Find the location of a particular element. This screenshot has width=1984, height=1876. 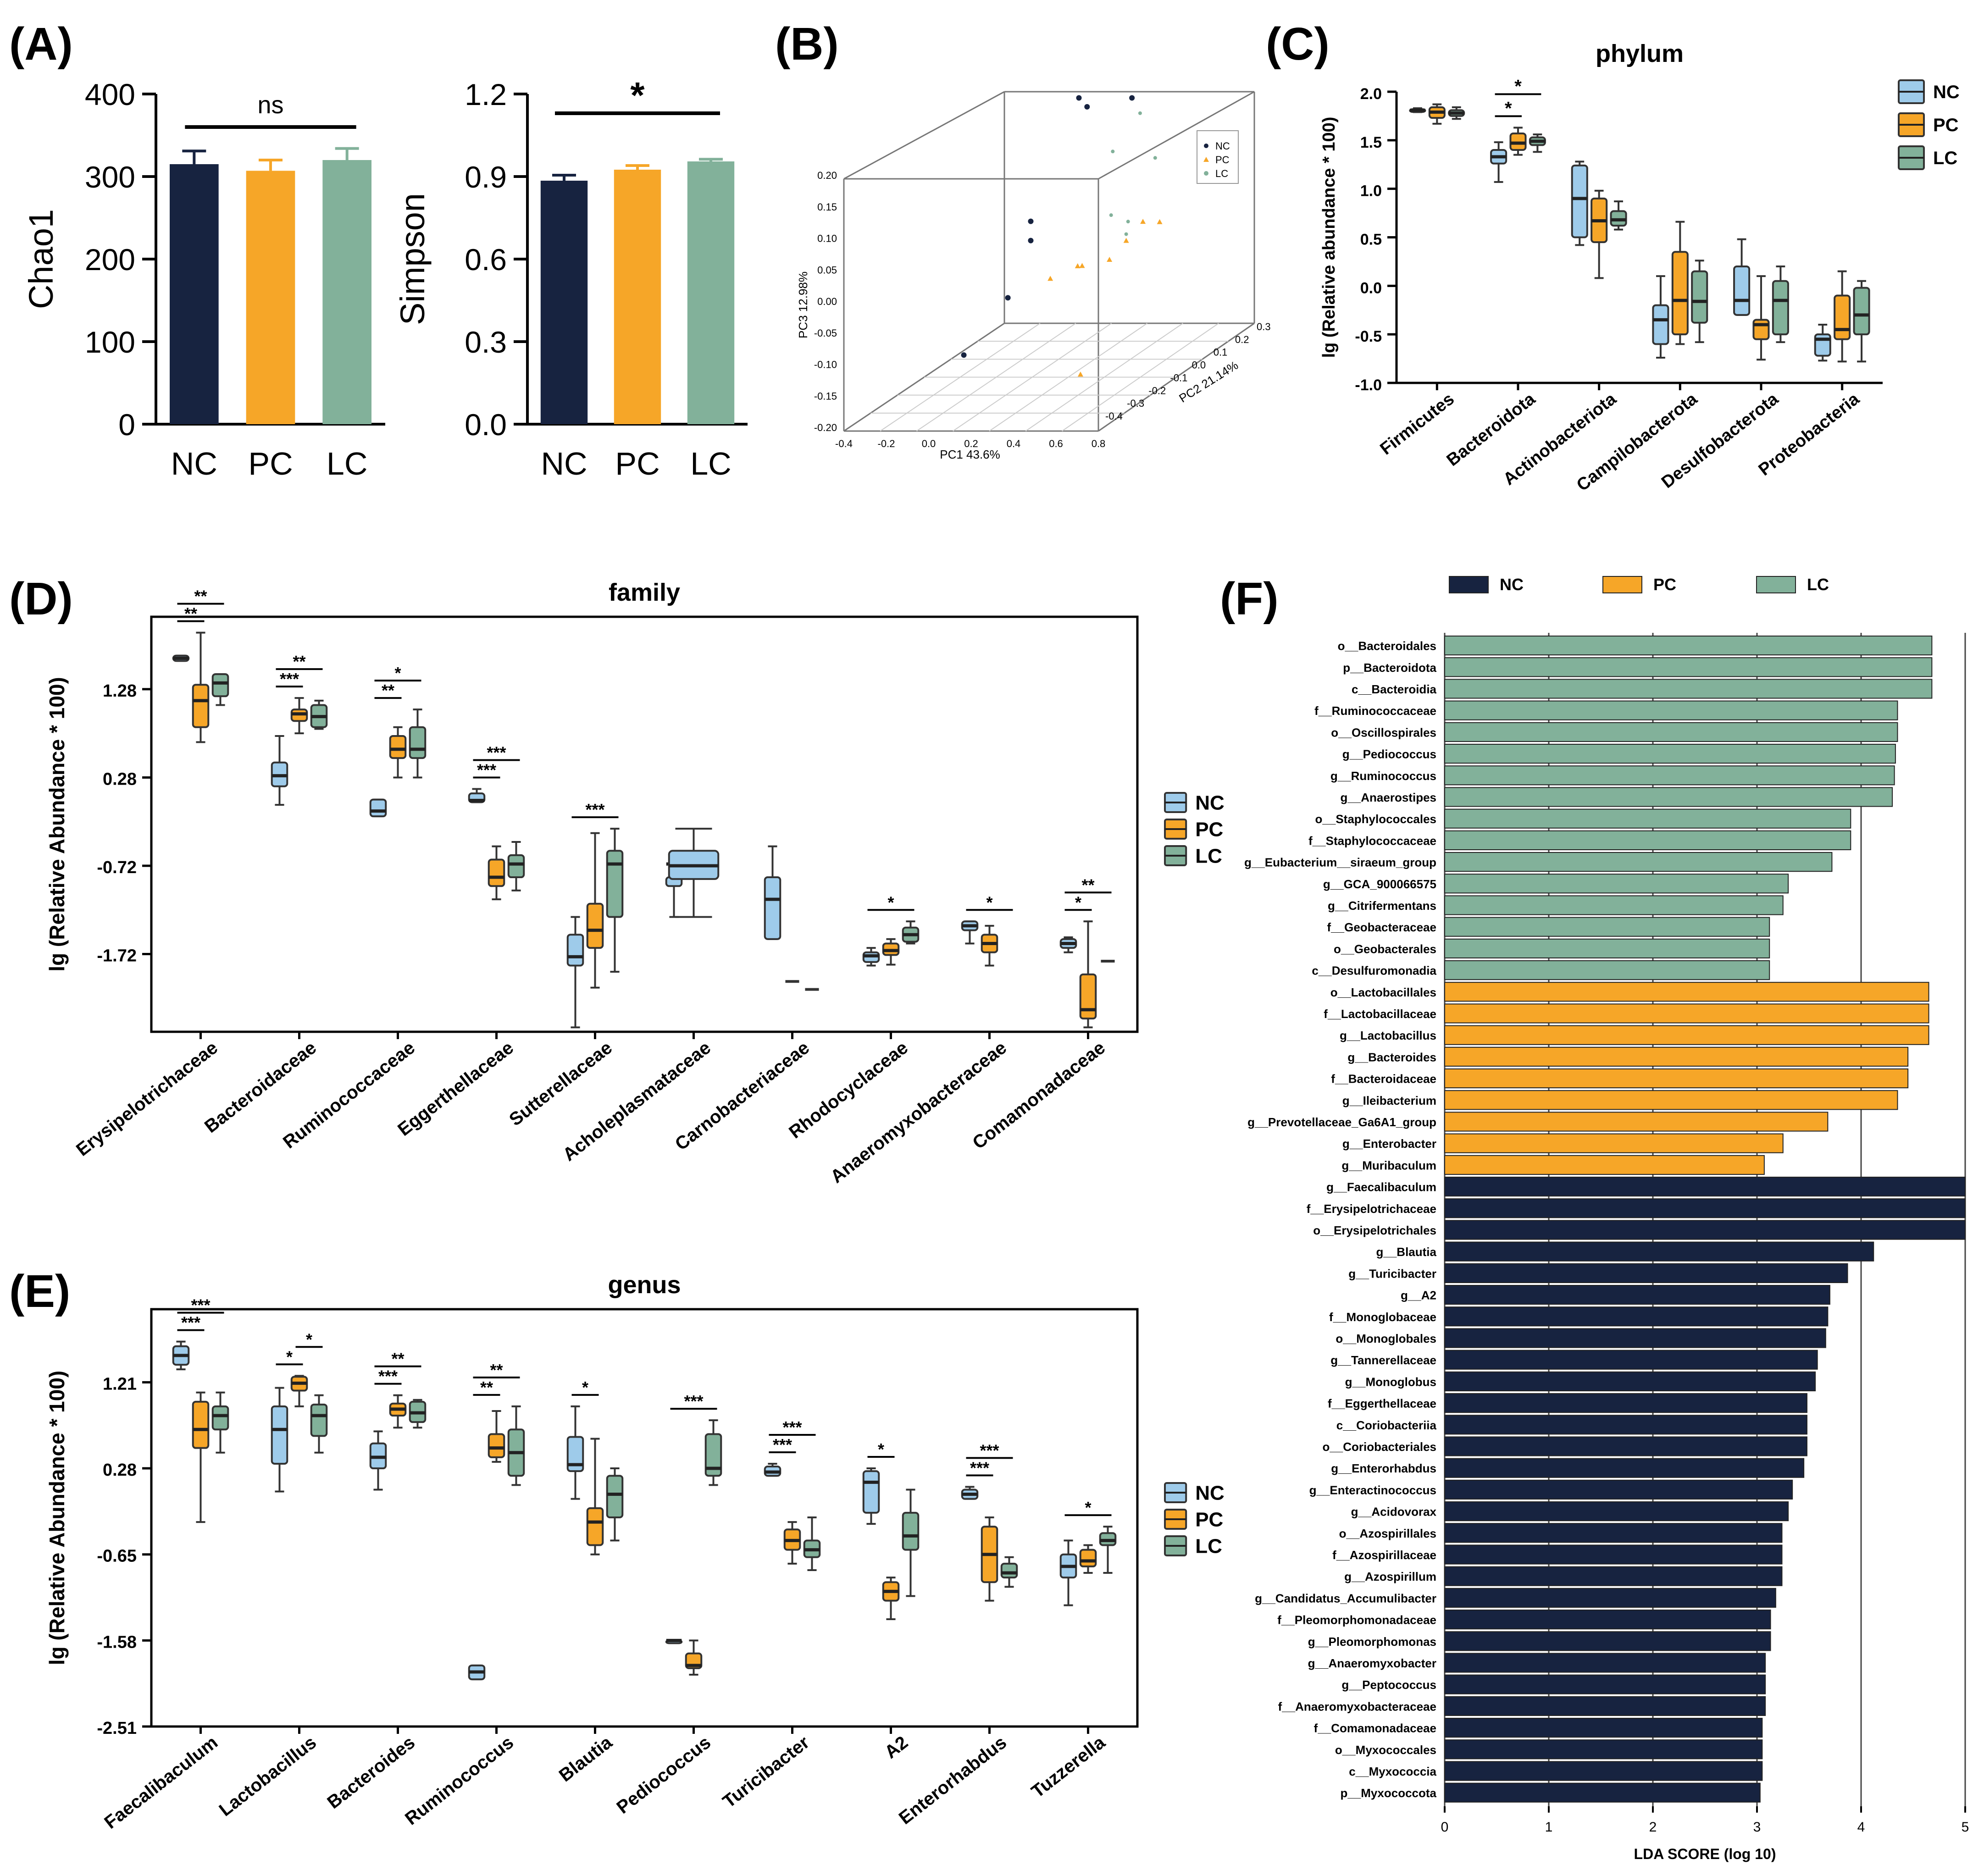

E-y-tick-label: -0.65 is located at coordinates (117, 1556).